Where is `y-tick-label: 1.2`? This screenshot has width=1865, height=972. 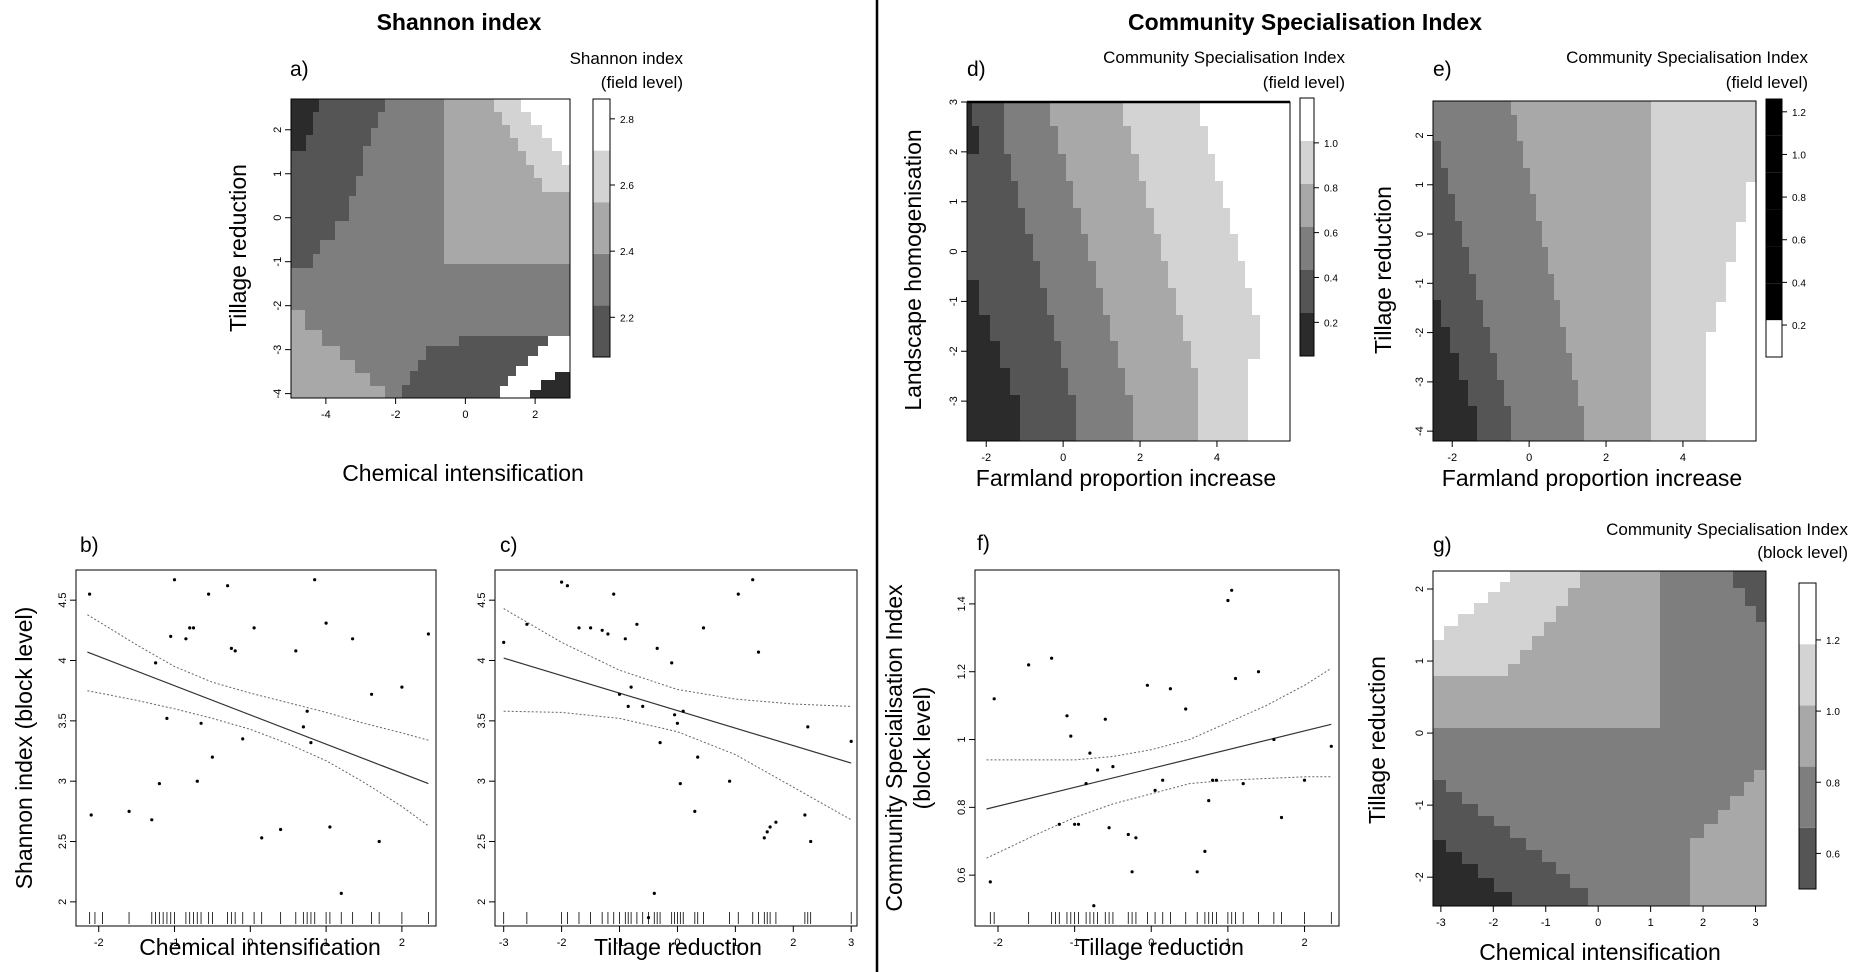 y-tick-label: 1.2 is located at coordinates (962, 671).